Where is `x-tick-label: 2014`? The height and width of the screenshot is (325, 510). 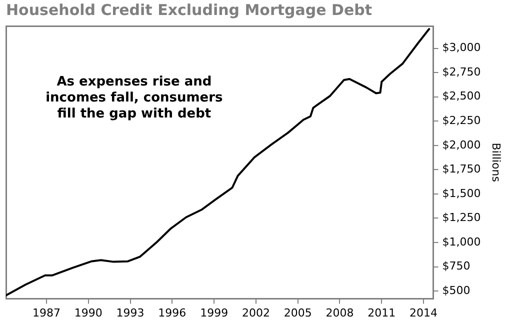
x-tick-label: 2014 is located at coordinates (424, 313).